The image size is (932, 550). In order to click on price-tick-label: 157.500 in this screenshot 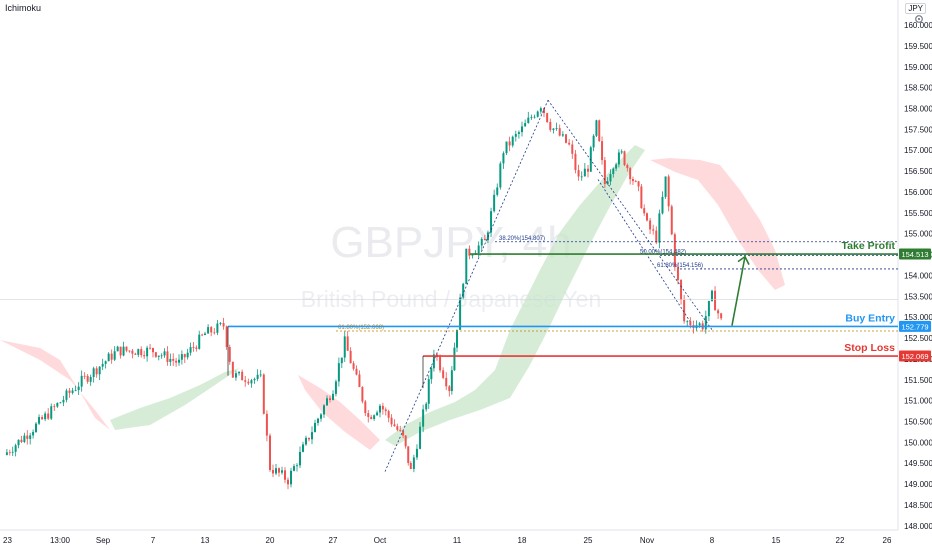, I will do `click(918, 129)`.